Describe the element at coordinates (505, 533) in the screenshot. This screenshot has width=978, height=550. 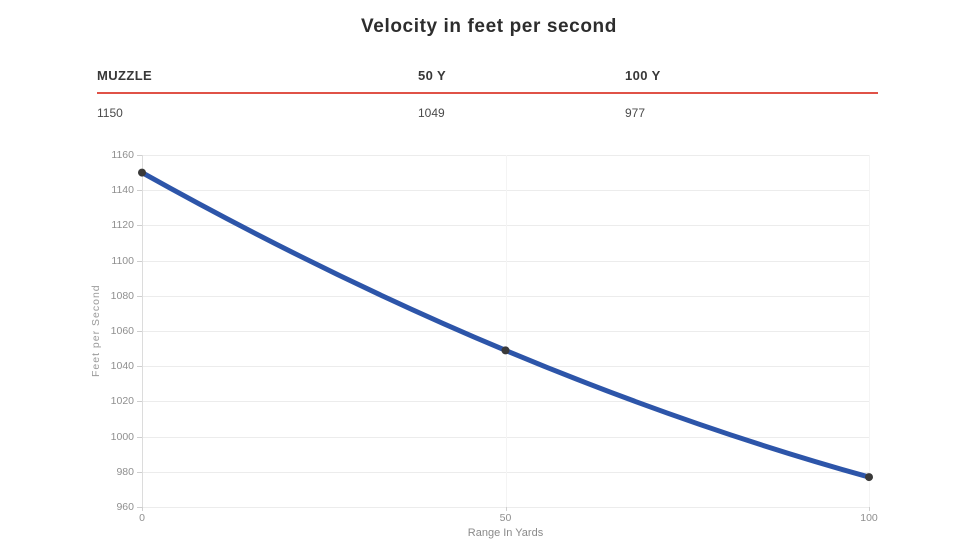
I see `x-axis-title: Range In Yards` at that location.